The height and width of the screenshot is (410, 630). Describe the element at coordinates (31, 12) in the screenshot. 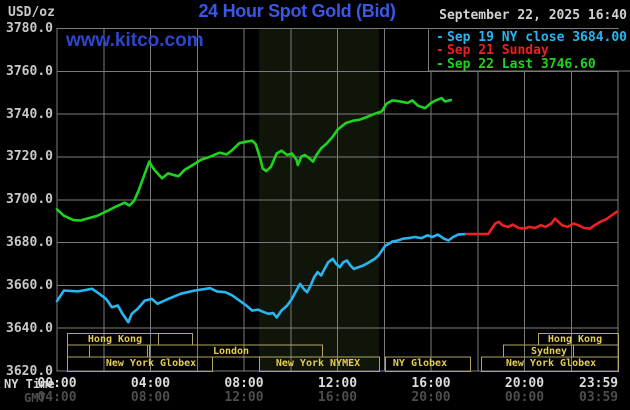

I see `y-axis-unit-label: USD/oz` at that location.